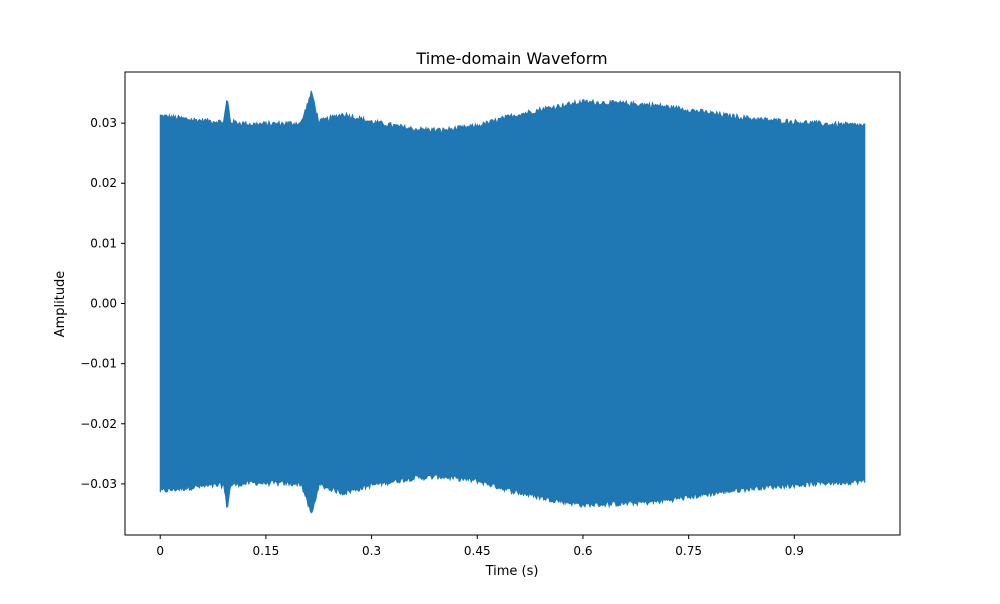 This screenshot has height=604, width=1000. What do you see at coordinates (511, 58) in the screenshot?
I see `chart-title: Time-domain Waveform` at bounding box center [511, 58].